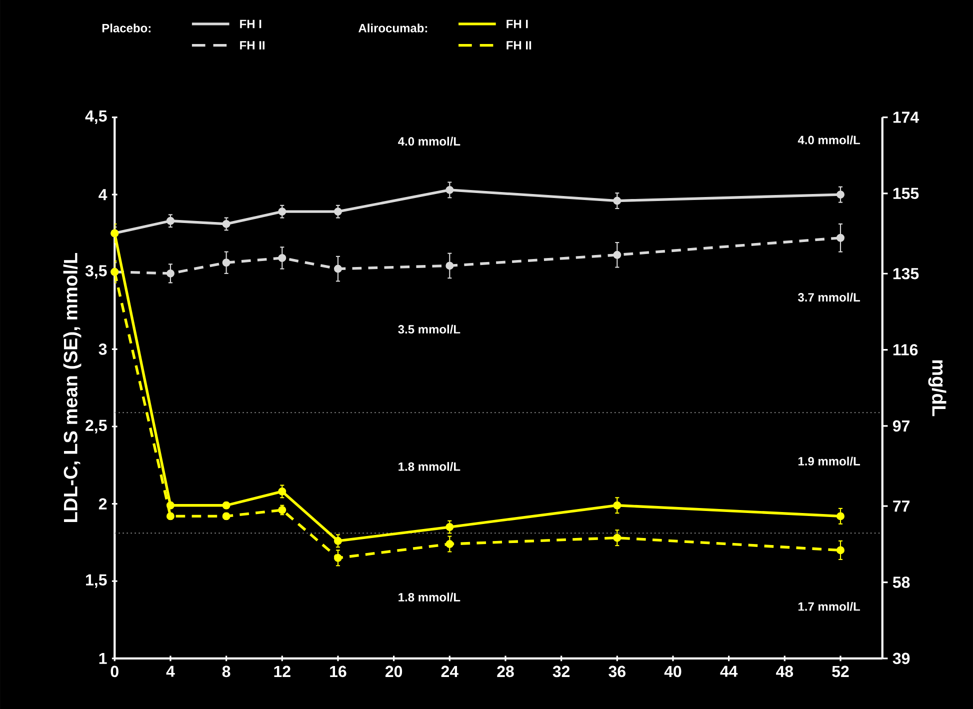 This screenshot has width=973, height=709. What do you see at coordinates (901, 506) in the screenshot?
I see `y2-tick-label: 77` at bounding box center [901, 506].